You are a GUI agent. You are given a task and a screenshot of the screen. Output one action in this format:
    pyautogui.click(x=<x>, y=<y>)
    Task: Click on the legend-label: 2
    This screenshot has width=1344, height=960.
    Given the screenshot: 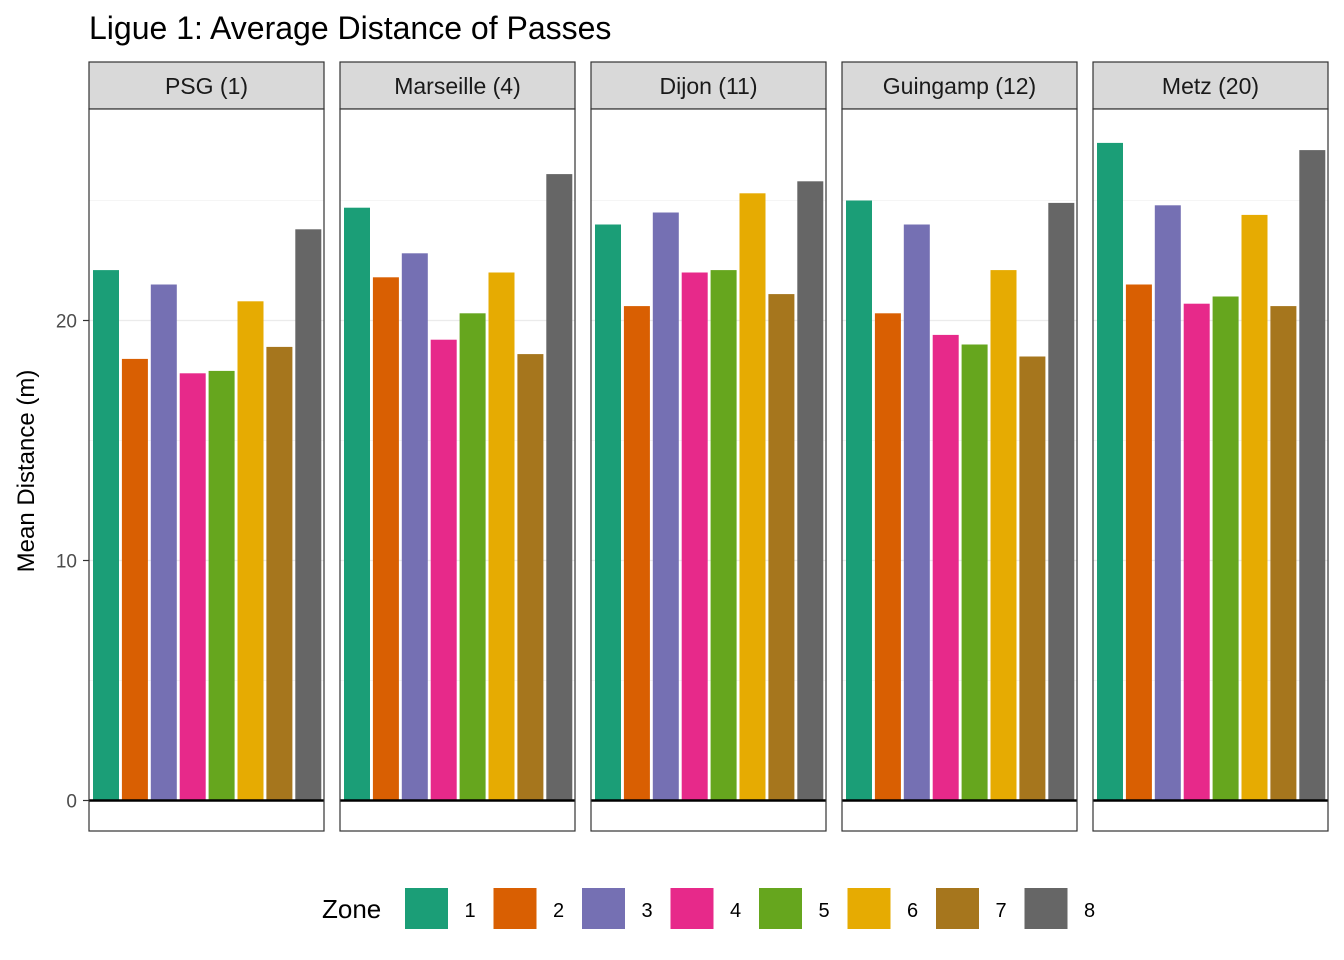 What is the action you would take?
    pyautogui.click(x=558, y=911)
    